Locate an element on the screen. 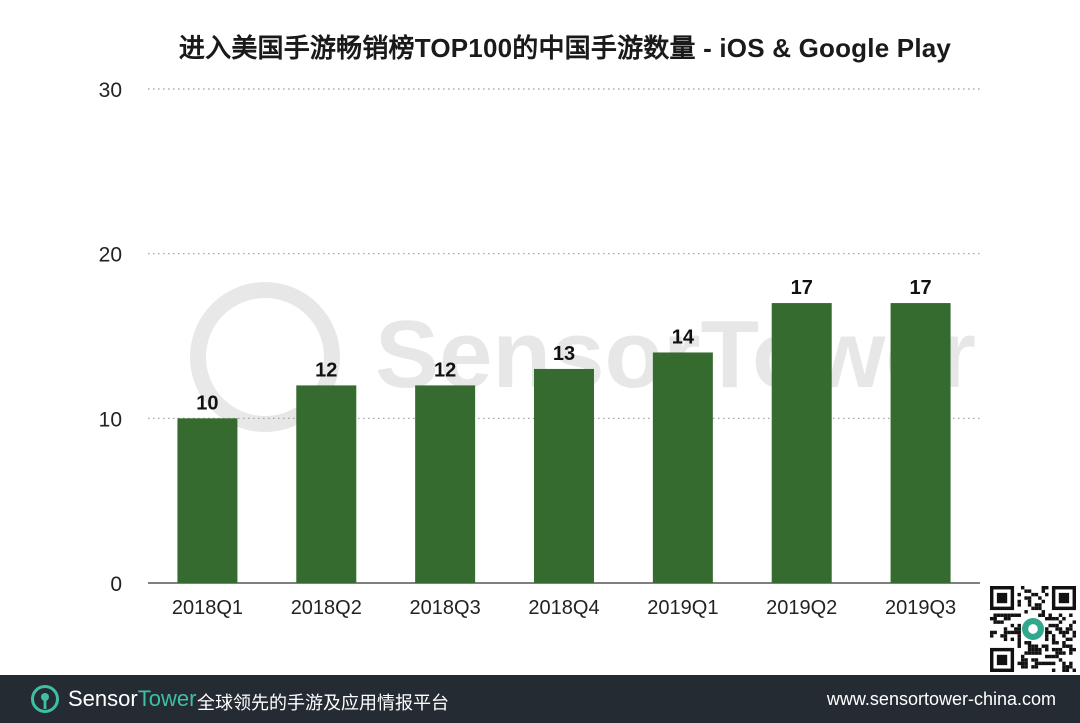  footer-brand: SensorTower is located at coordinates (132, 699).